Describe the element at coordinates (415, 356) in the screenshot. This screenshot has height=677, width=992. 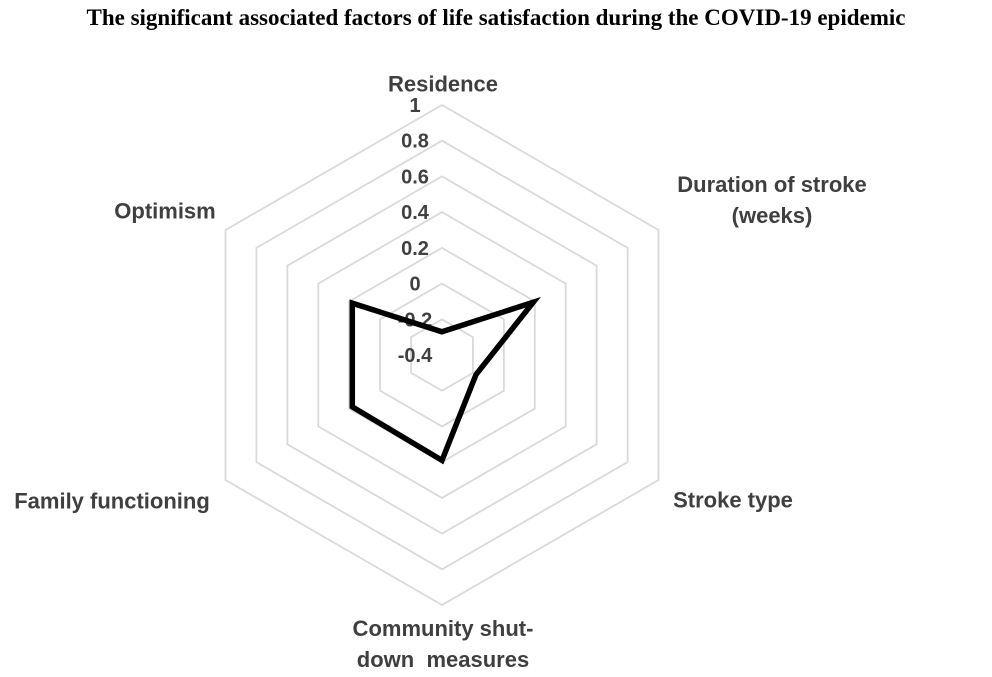
I see `tick-label: -0.4` at that location.